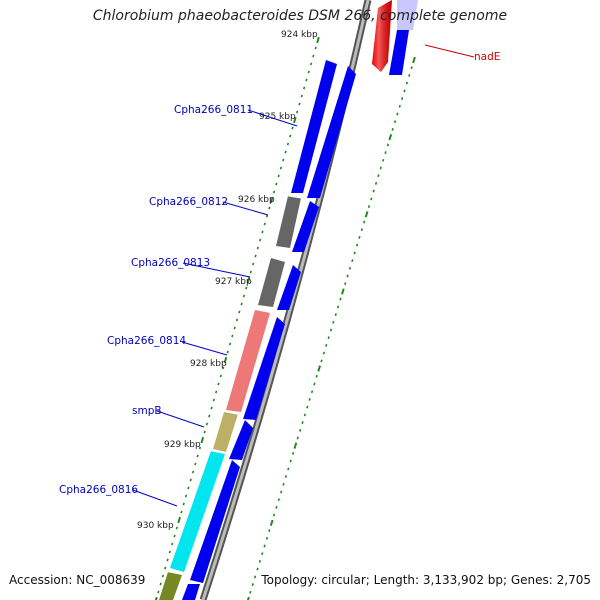 The width and height of the screenshot is (600, 600). Describe the element at coordinates (170, 586) in the screenshot. I see `gene-olive-bottom` at that location.